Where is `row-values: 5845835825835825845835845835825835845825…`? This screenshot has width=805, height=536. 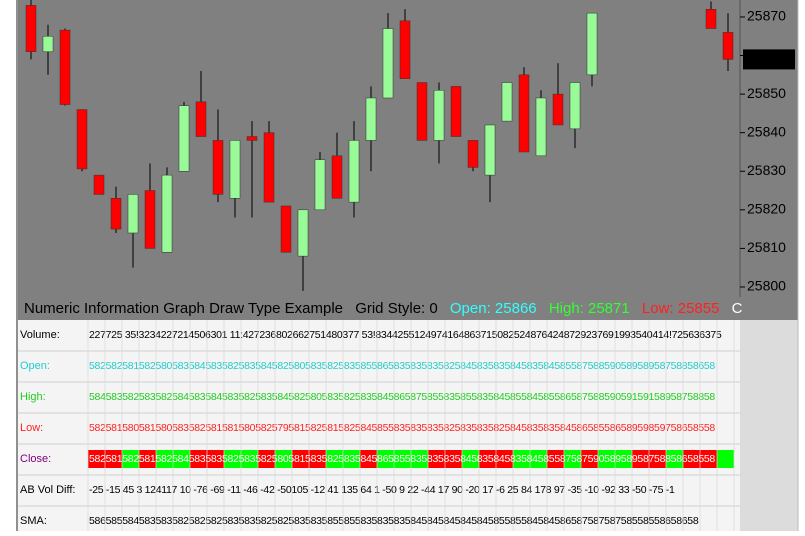
row-values: 5845835825835825845835845835825835845825… is located at coordinates (402, 397).